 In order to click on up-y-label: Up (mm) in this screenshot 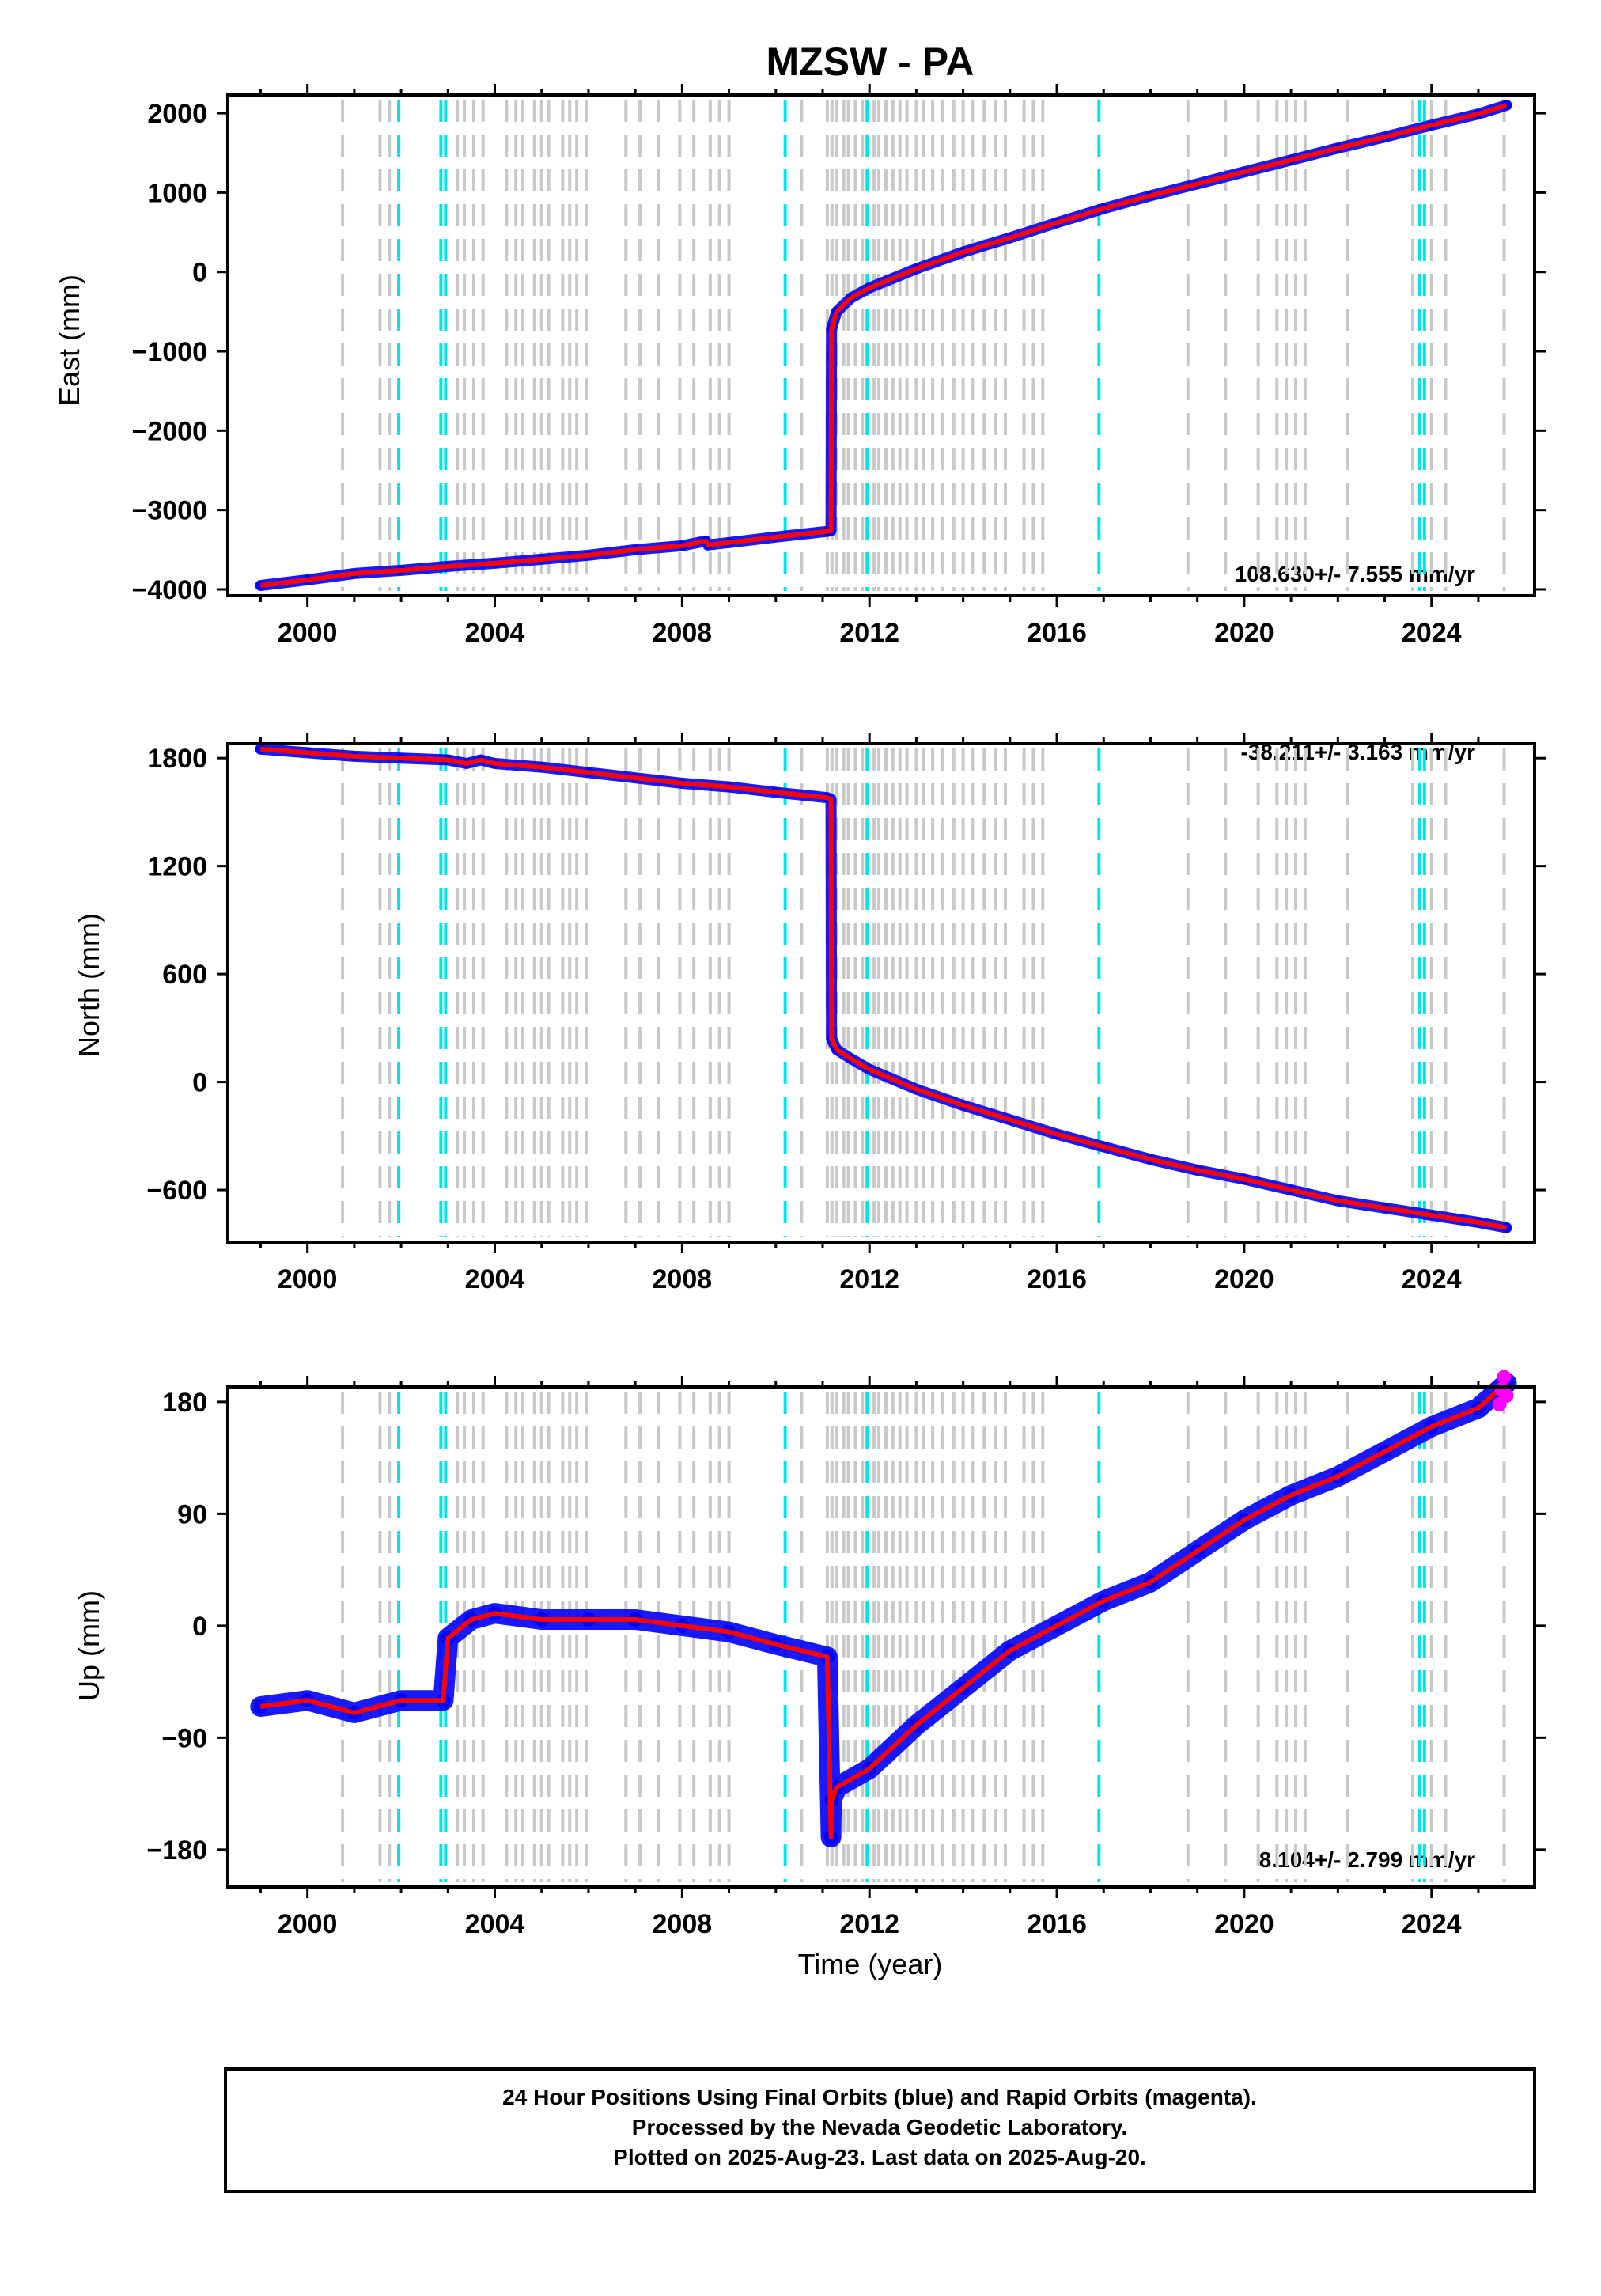, I will do `click(89, 1646)`.